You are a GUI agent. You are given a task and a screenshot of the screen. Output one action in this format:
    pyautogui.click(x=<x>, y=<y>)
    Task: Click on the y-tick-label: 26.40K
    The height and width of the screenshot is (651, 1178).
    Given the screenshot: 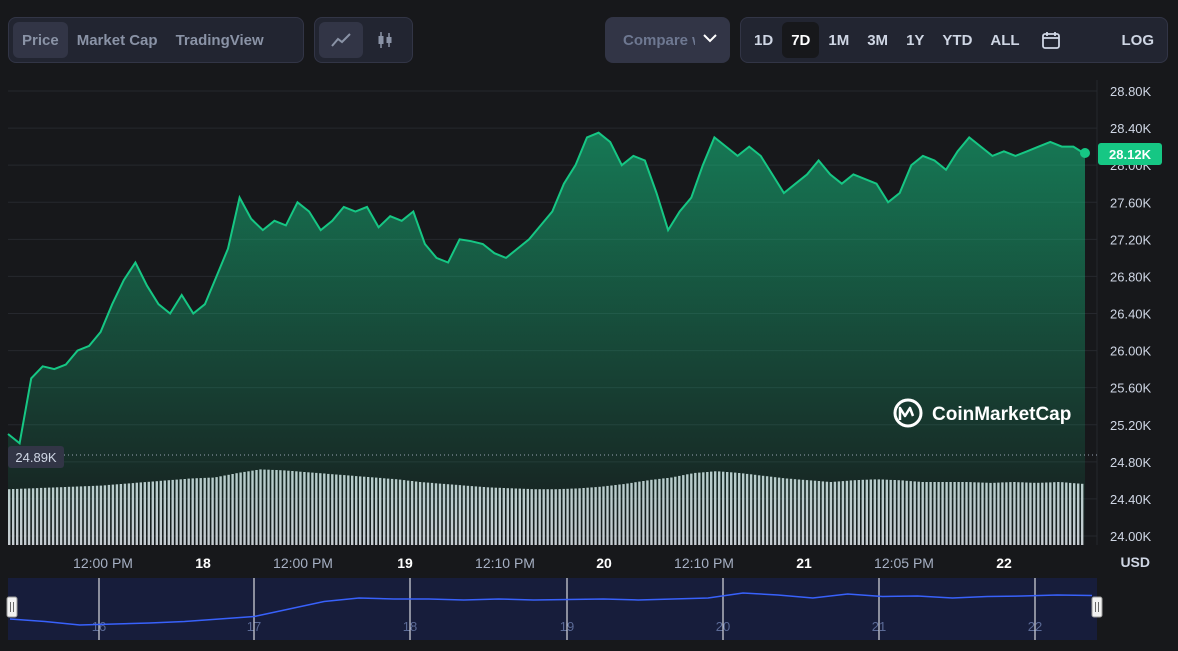 What is the action you would take?
    pyautogui.click(x=1131, y=314)
    